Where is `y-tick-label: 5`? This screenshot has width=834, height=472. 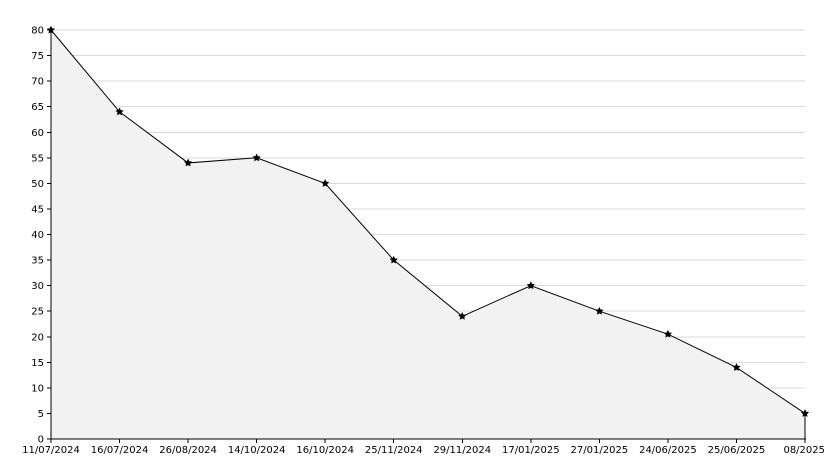 y-tick-label: 5 is located at coordinates (41, 414).